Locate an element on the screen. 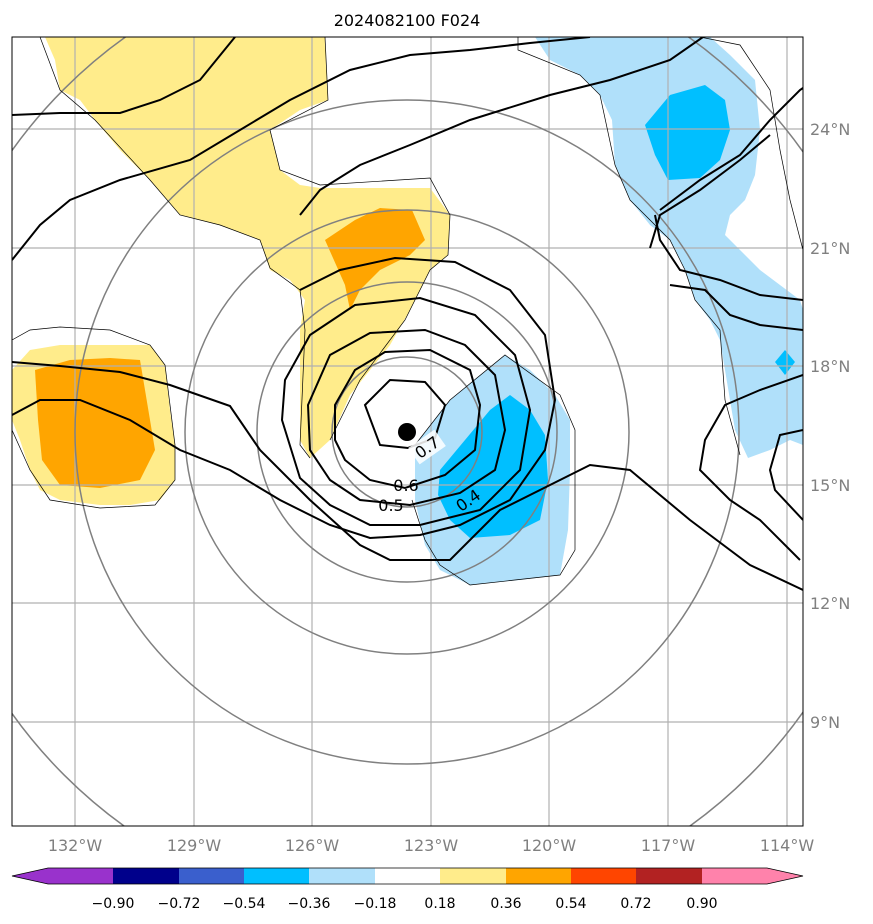 The height and width of the screenshot is (924, 873). lat-label: 12°N is located at coordinates (830, 603).